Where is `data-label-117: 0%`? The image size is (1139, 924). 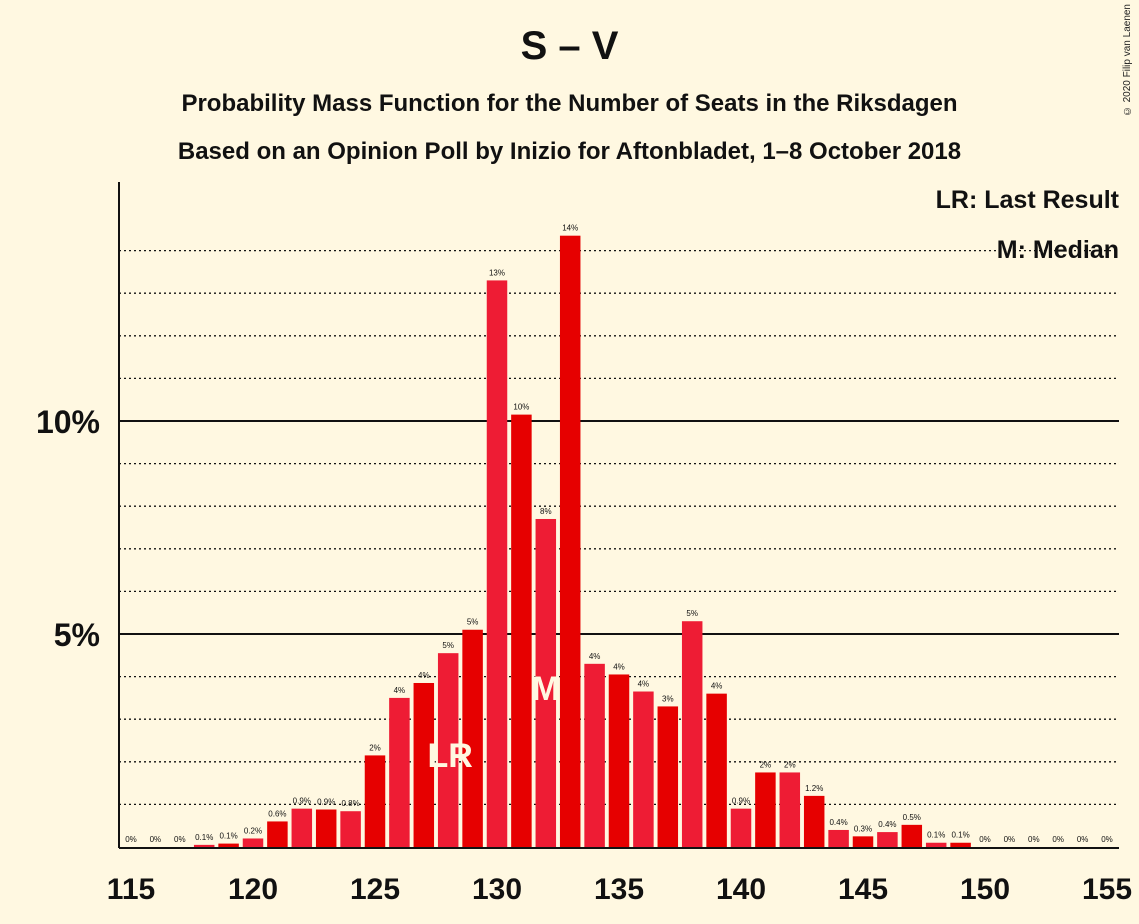 data-label-117: 0% is located at coordinates (180, 839).